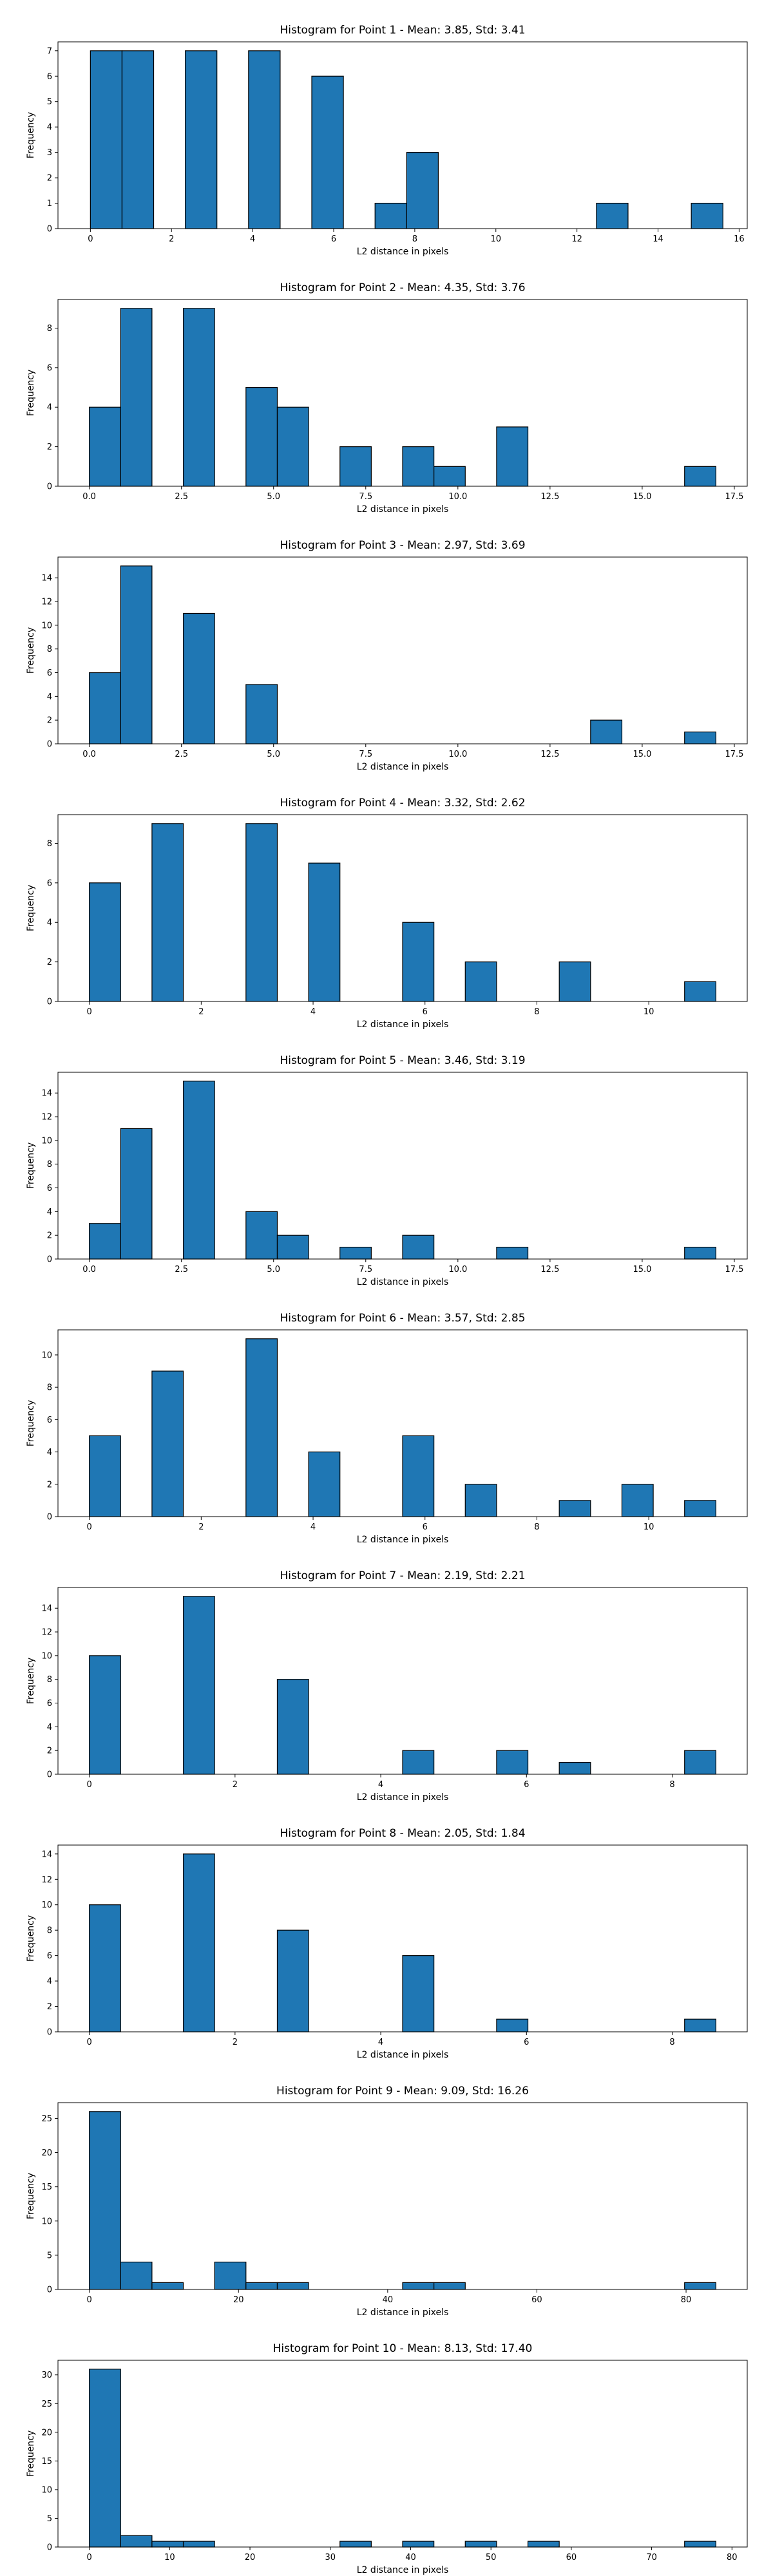  Describe the element at coordinates (273, 1269) in the screenshot. I see `x-tick-label: 5.0` at that location.